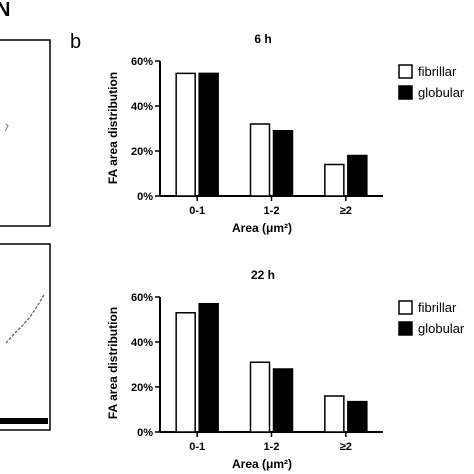 The image size is (474, 474). What do you see at coordinates (262, 39) in the screenshot?
I see `chart-title: 6 h` at bounding box center [262, 39].